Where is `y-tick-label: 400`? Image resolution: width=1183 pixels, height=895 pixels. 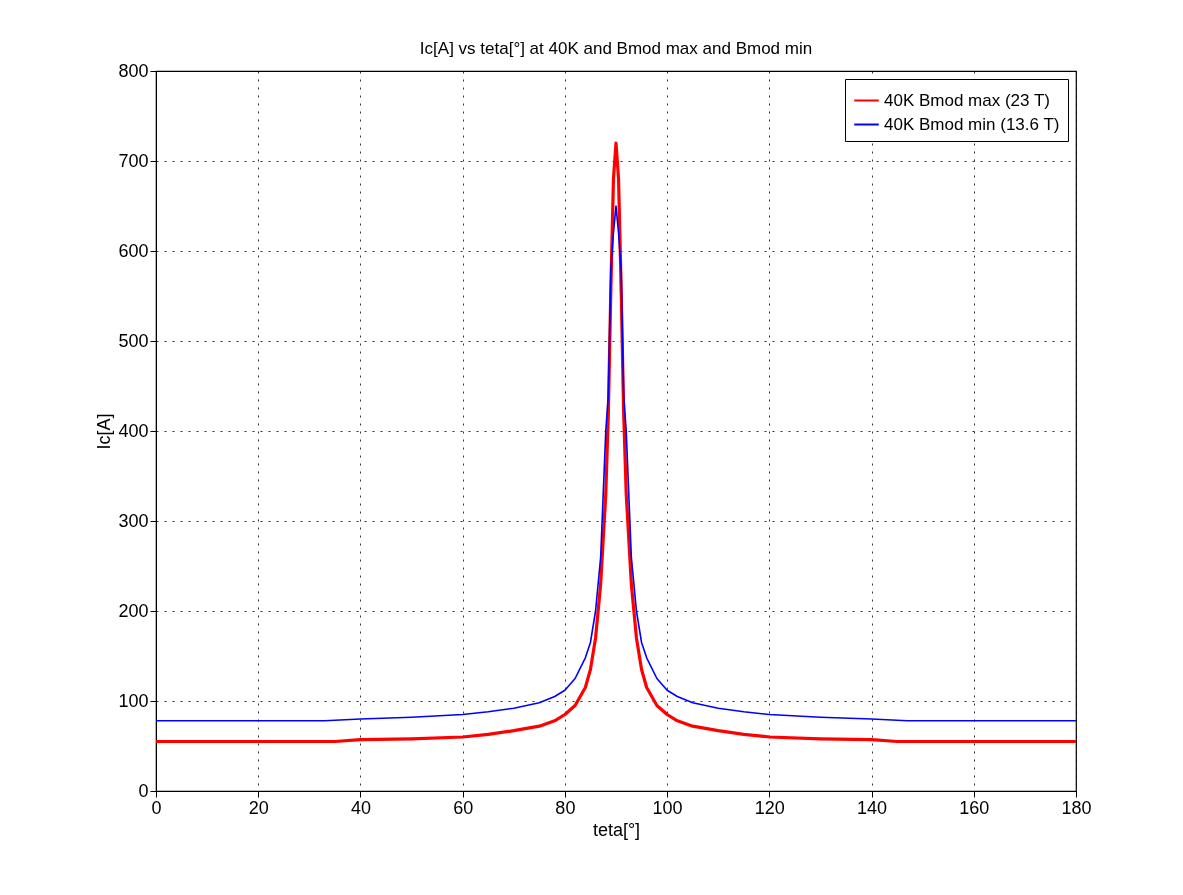 y-tick-label: 400 is located at coordinates (133, 430).